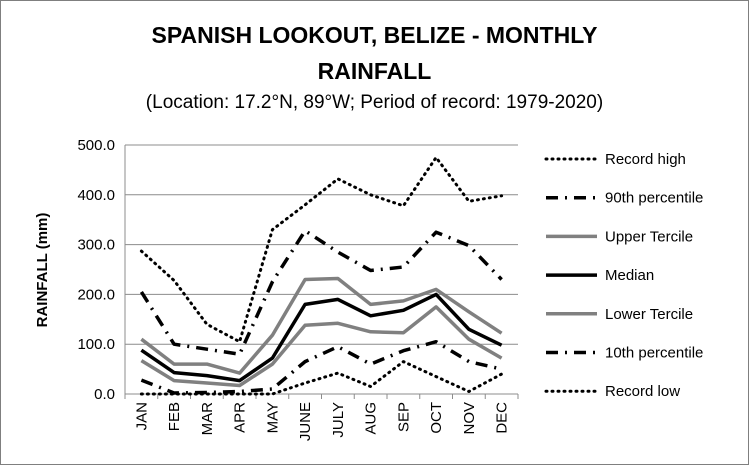  What do you see at coordinates (502, 418) in the screenshot?
I see `x-tick-label: DEC` at bounding box center [502, 418].